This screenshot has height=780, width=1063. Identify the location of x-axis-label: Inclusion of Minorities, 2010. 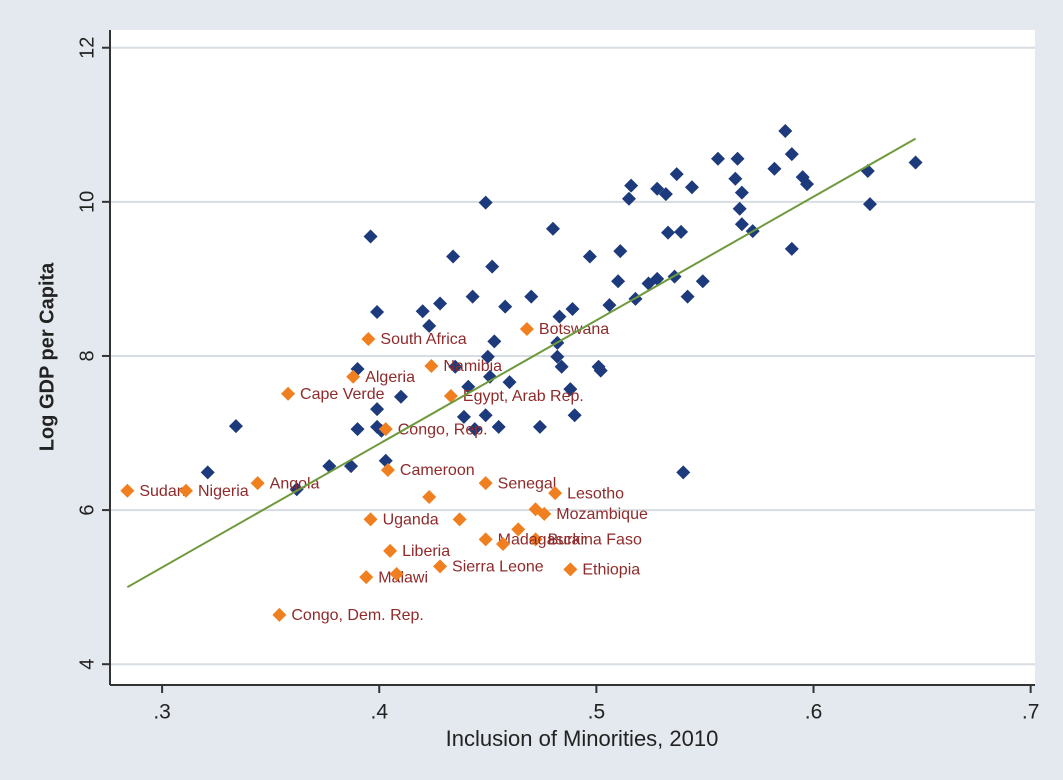
(582, 738).